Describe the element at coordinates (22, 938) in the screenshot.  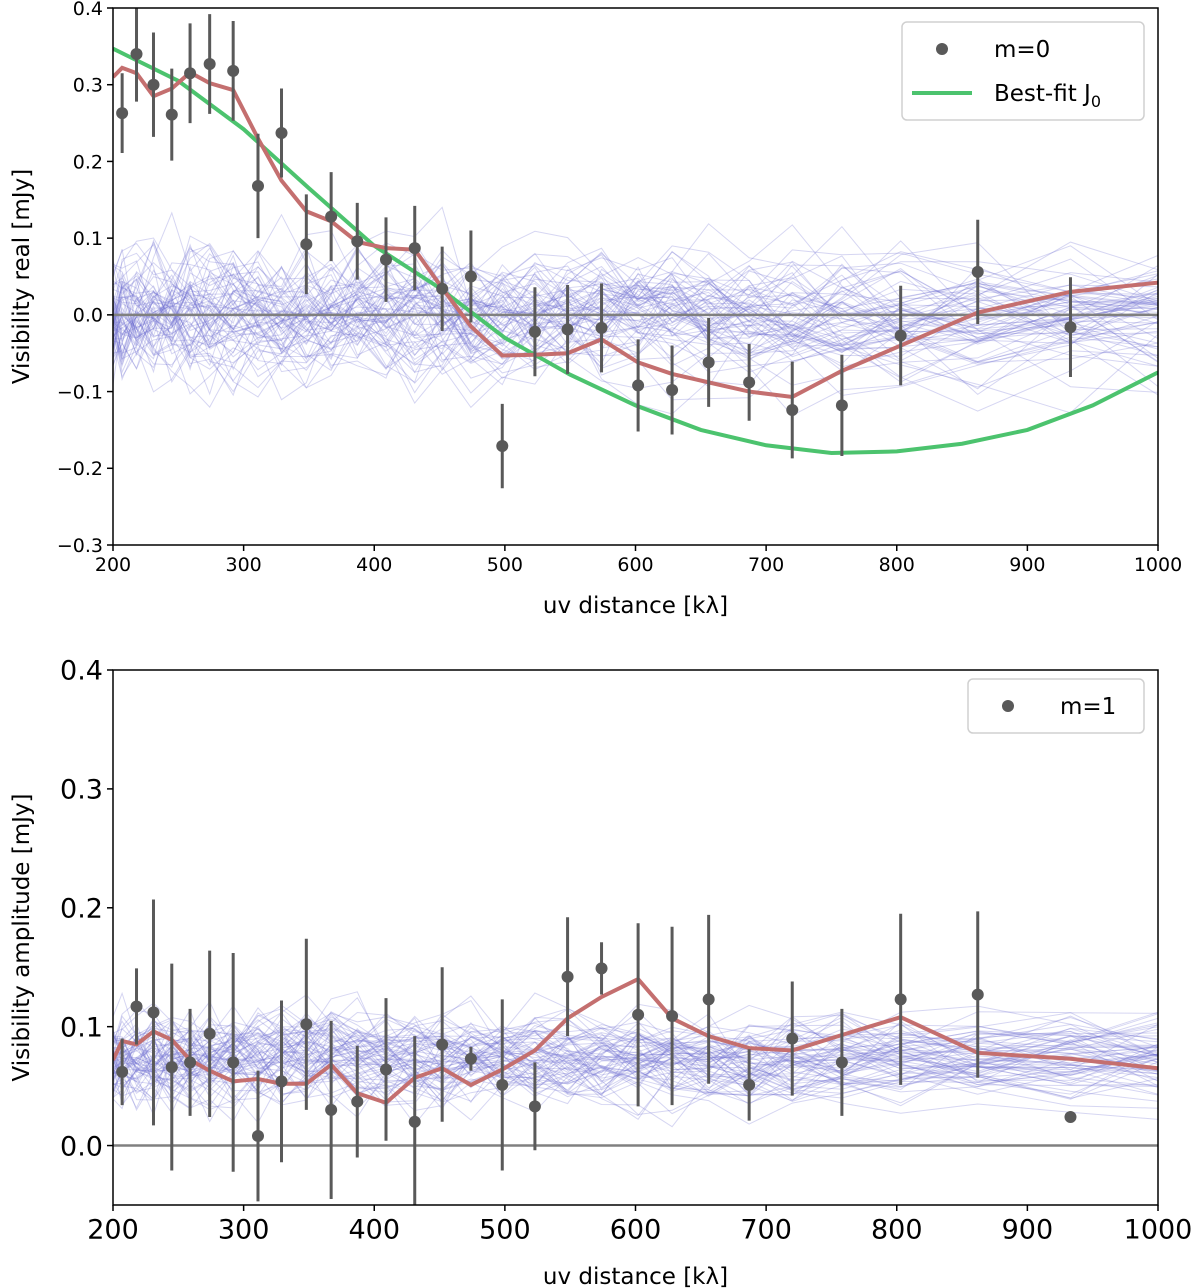
I see `y-axis-label: Visibility amplitude [mJy]` at that location.